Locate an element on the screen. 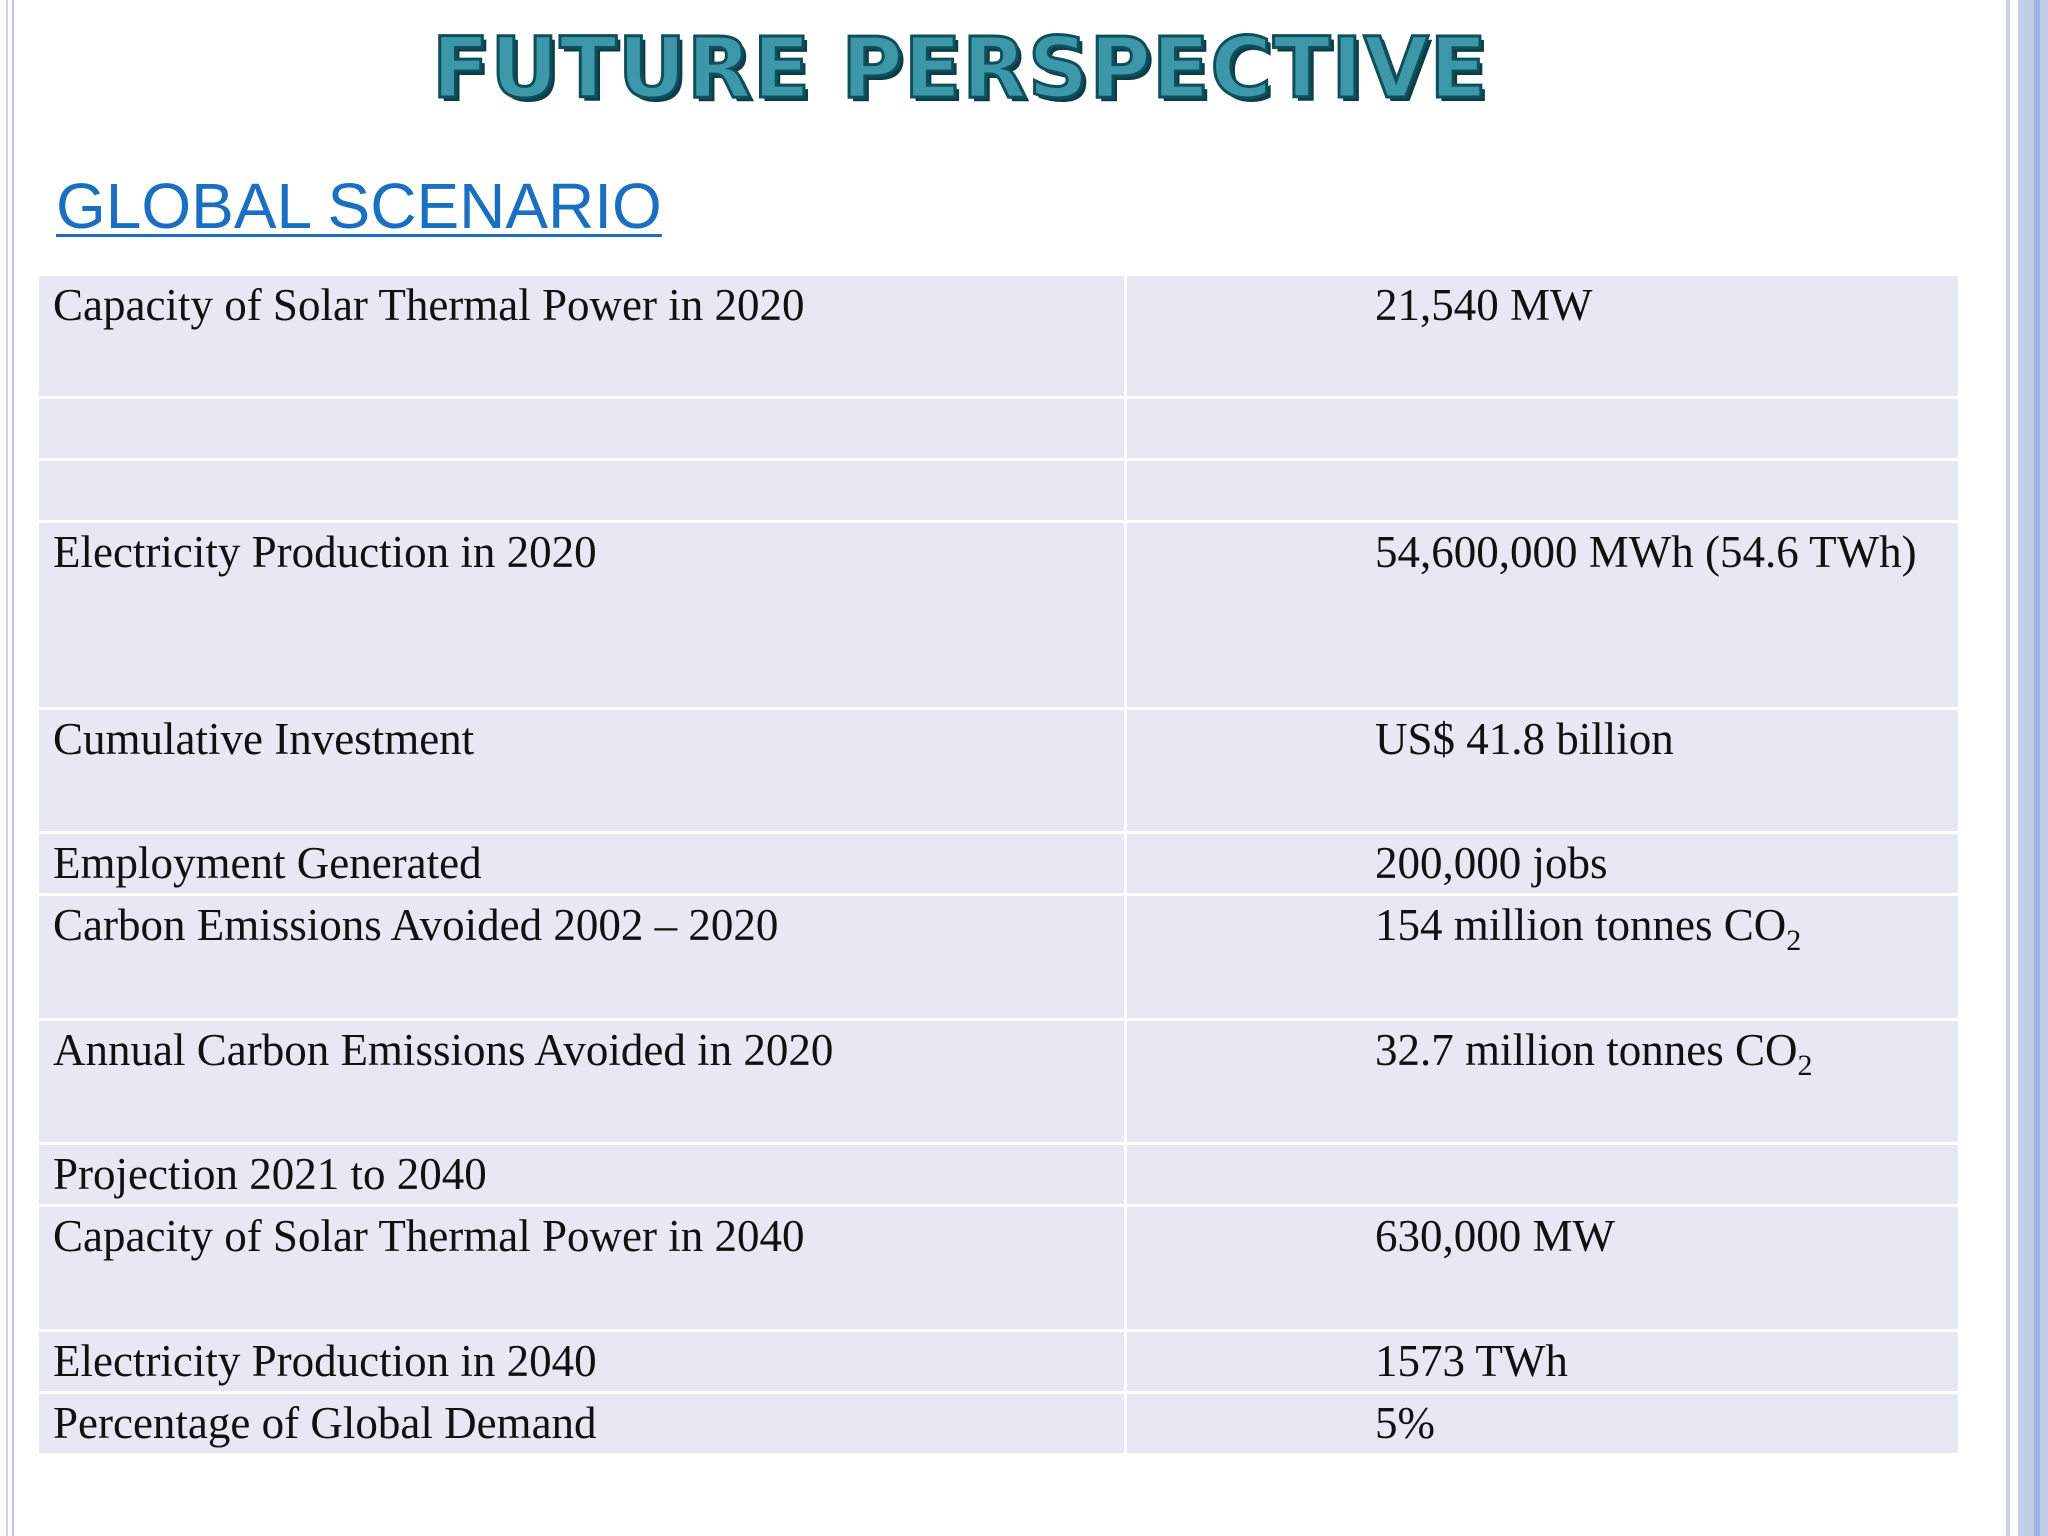 This screenshot has height=1536, width=2048. row-label: Electricity Production in 2020 is located at coordinates (581, 615).